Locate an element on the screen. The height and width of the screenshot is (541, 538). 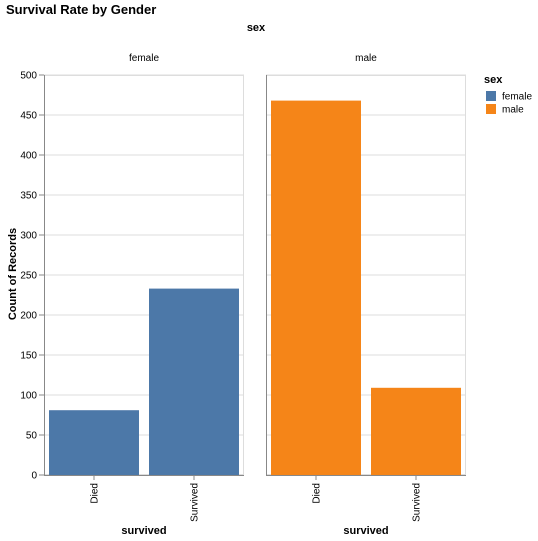
y-tick-label: 200 is located at coordinates (28, 316).